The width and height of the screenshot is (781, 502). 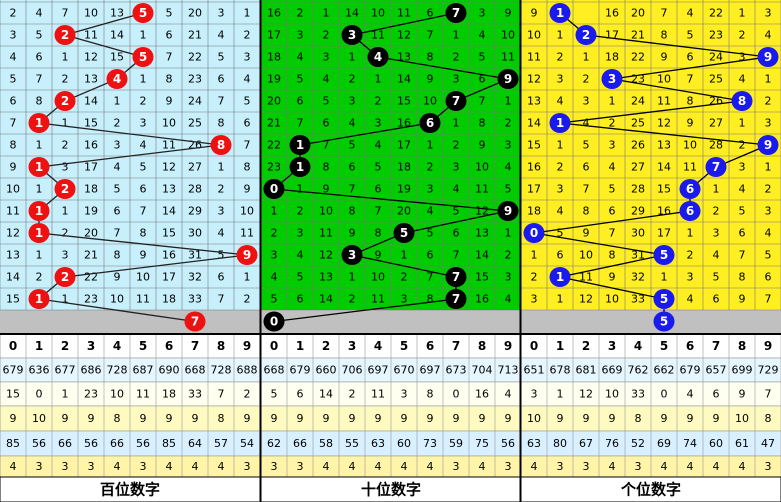 What do you see at coordinates (404, 370) in the screenshot?
I see `stat-value: 670` at bounding box center [404, 370].